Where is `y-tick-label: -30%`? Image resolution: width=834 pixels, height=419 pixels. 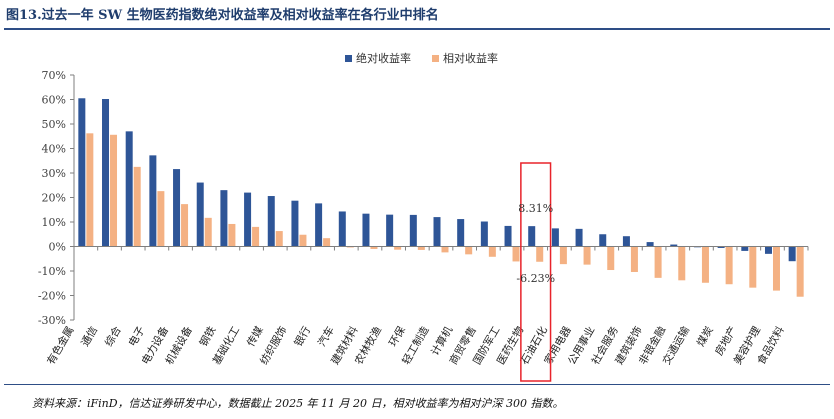 y-tick-label: -30% is located at coordinates (52, 320).